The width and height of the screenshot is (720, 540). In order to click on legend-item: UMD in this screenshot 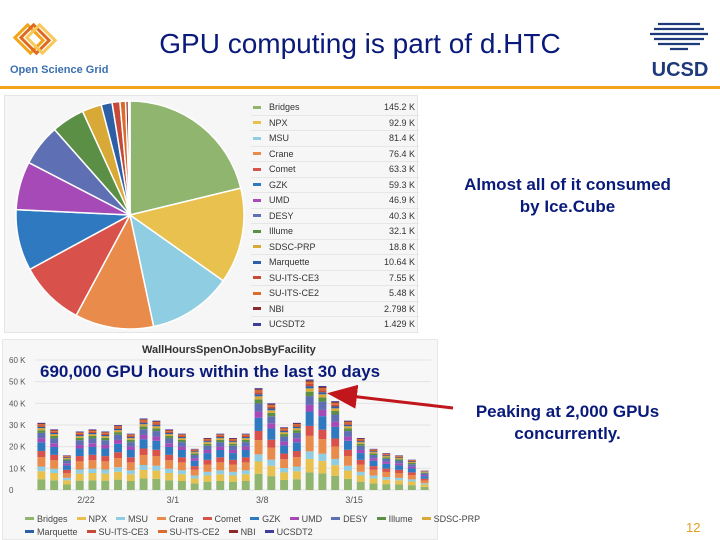, I will do `click(305, 519)`.